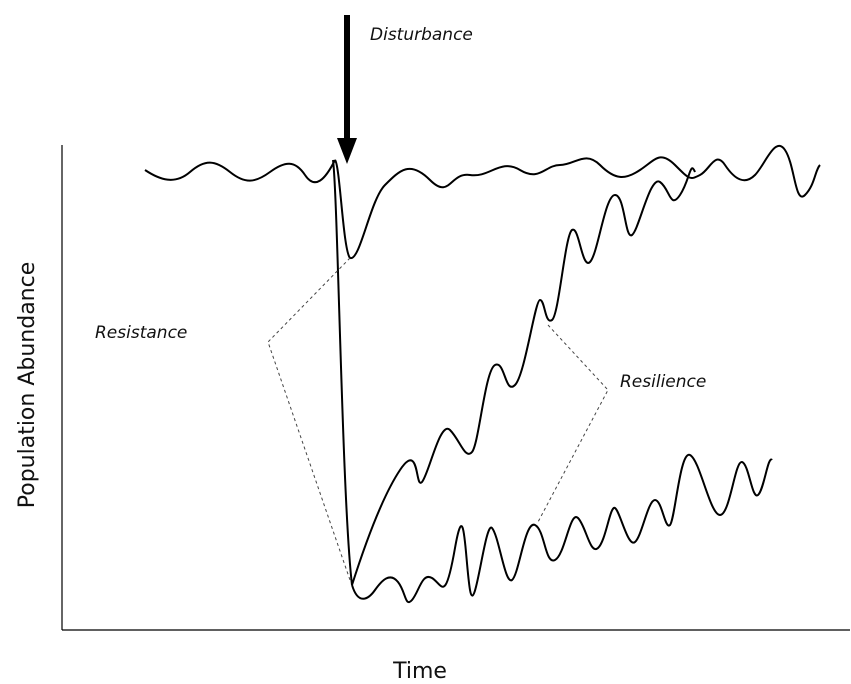 The height and width of the screenshot is (684, 851). What do you see at coordinates (663, 382) in the screenshot?
I see `resilience-label: Resilience` at bounding box center [663, 382].